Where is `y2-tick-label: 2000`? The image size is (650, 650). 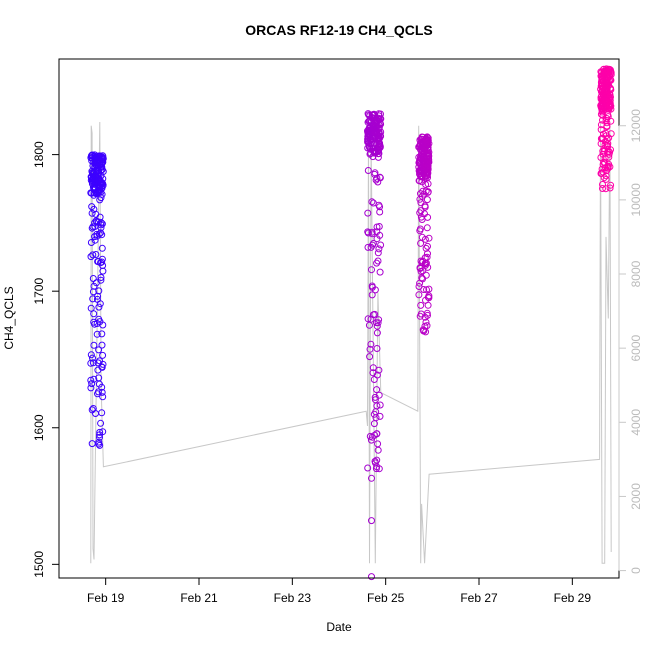 y2-tick-label: 2000 is located at coordinates (636, 496).